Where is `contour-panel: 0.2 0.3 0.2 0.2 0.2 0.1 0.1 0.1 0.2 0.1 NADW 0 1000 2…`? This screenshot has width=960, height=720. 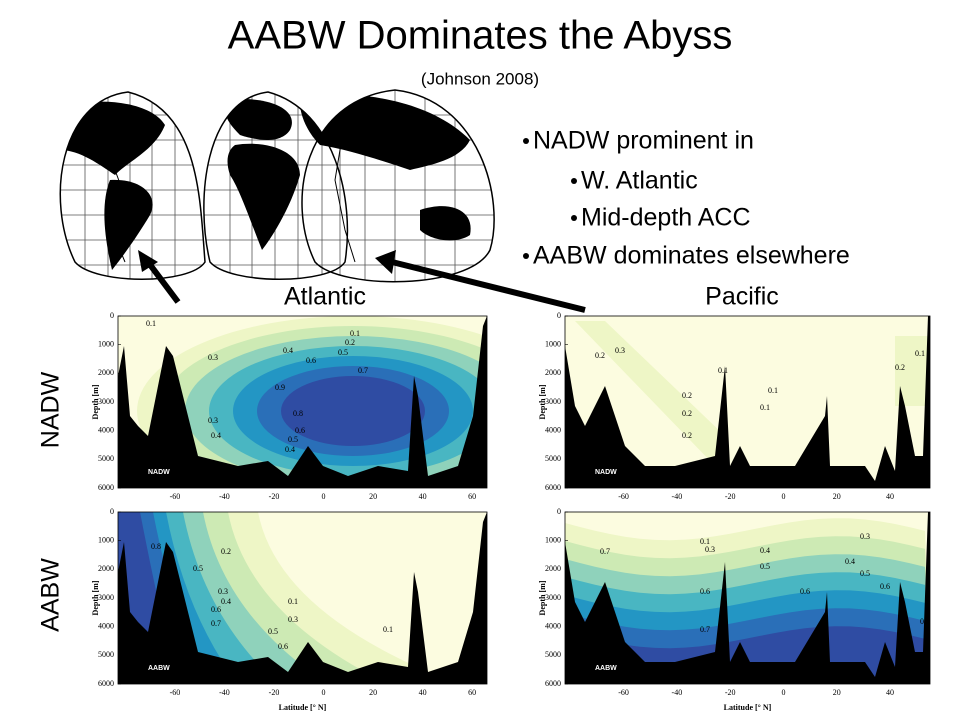 contour-panel: 0.2 0.3 0.2 0.2 0.2 0.1 0.1 0.1 0.2 0.1 NADW 0 1000 2… is located at coordinates (734, 406).